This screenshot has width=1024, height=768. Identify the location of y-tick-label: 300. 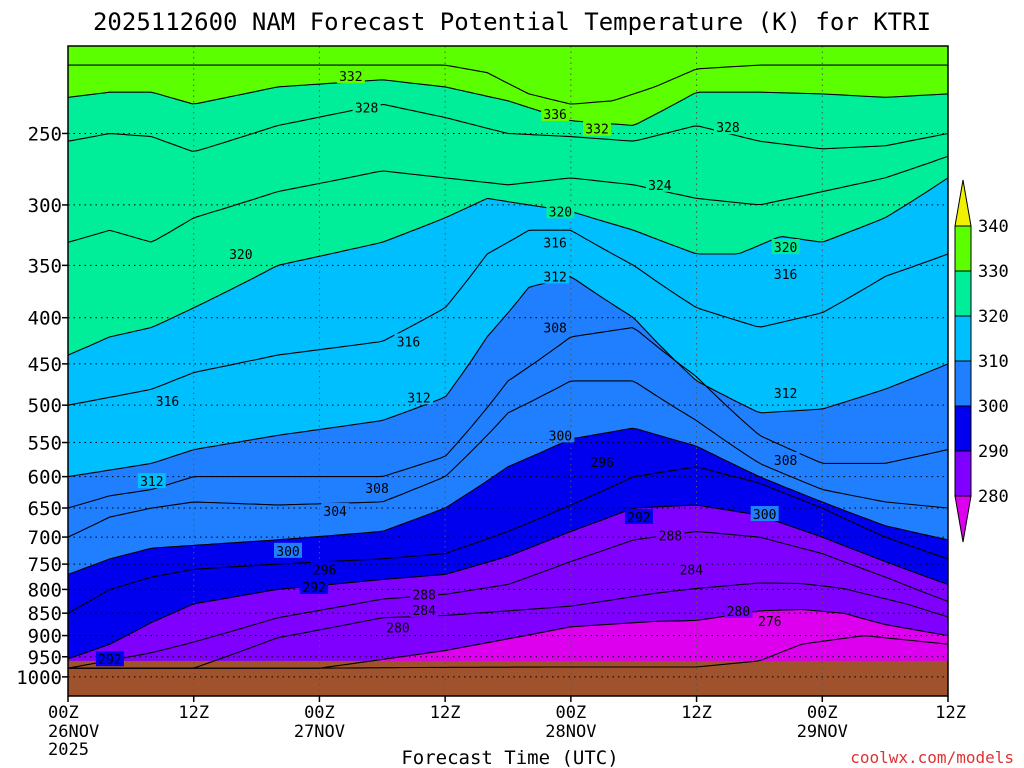
(45, 206).